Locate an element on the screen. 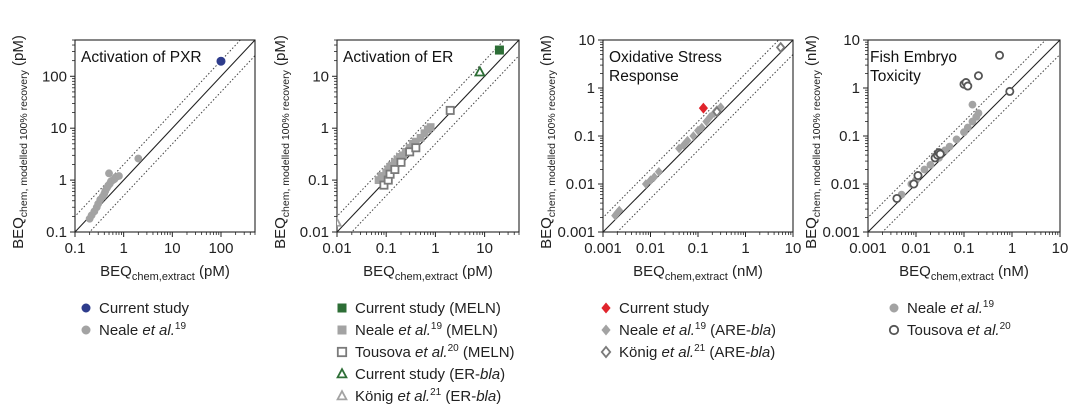 Image resolution: width=1070 pixels, height=419 pixels. upper-bound-line is located at coordinates (421, 129).